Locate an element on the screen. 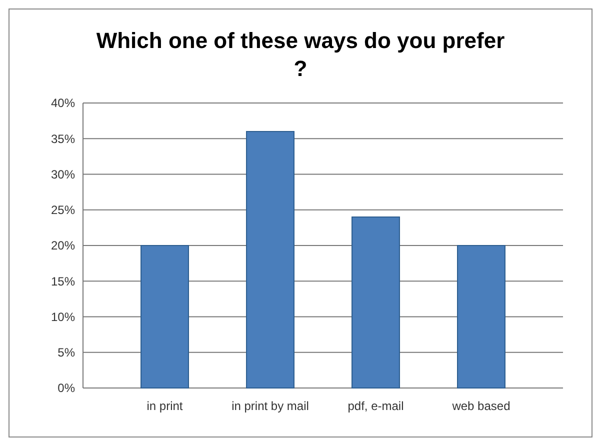 This screenshot has width=601, height=446. y-tick-label: 20% is located at coordinates (63, 245).